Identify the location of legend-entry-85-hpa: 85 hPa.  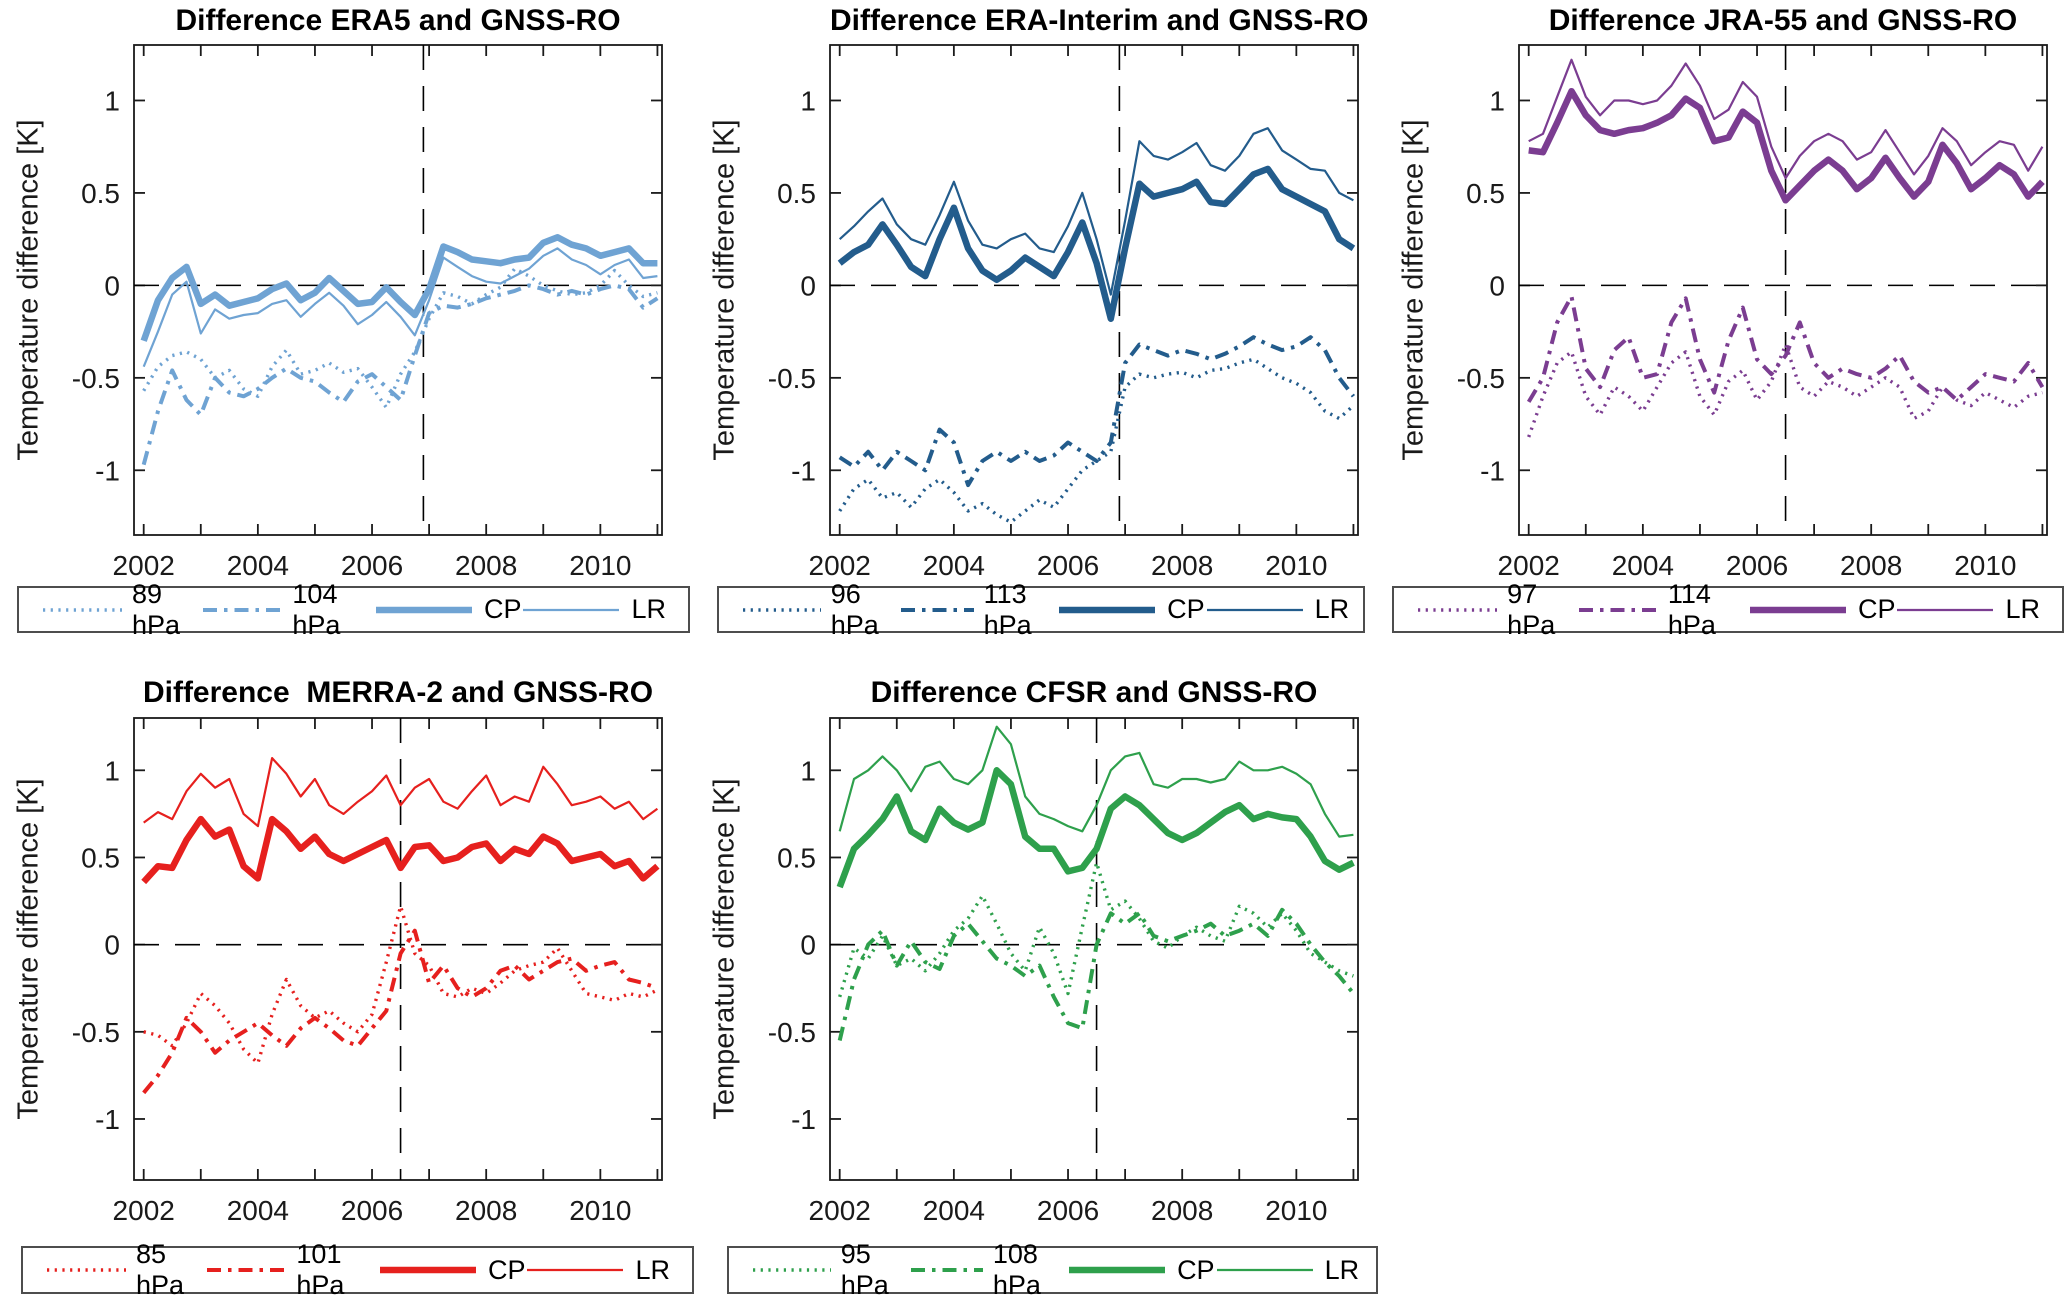
(125, 1270).